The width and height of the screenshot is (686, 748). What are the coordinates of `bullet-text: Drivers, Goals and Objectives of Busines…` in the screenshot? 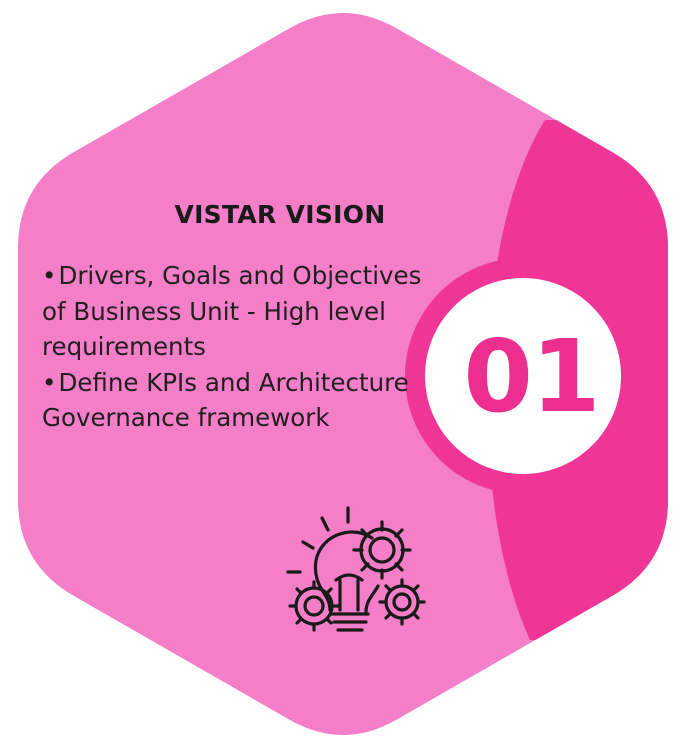 It's located at (232, 311).